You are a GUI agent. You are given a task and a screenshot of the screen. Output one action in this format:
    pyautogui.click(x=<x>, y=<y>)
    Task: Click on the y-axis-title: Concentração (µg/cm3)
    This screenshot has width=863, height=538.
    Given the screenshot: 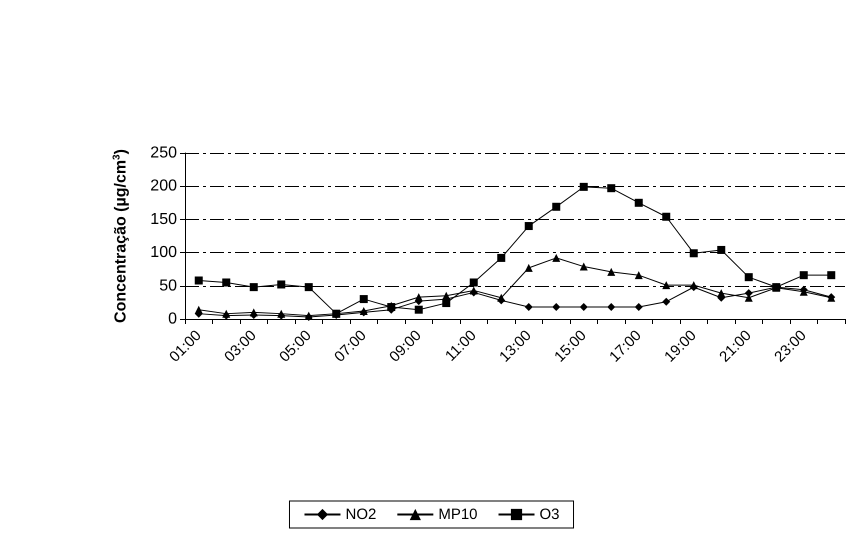 What is the action you would take?
    pyautogui.click(x=121, y=236)
    